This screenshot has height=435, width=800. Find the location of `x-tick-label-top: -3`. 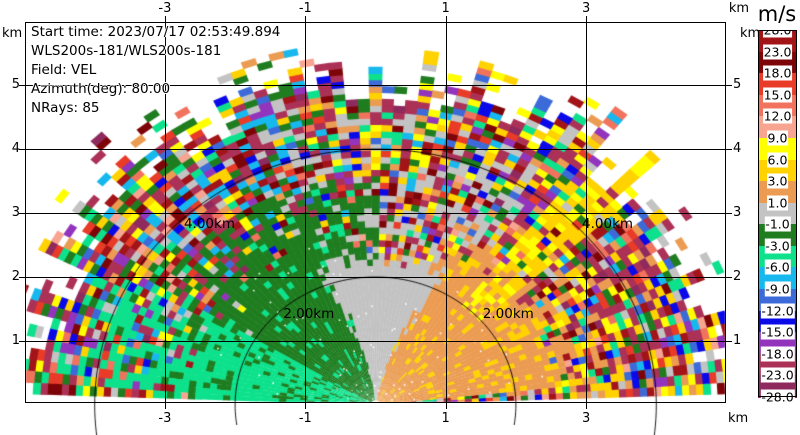

x-tick-label-top: -3 is located at coordinates (165, 8).